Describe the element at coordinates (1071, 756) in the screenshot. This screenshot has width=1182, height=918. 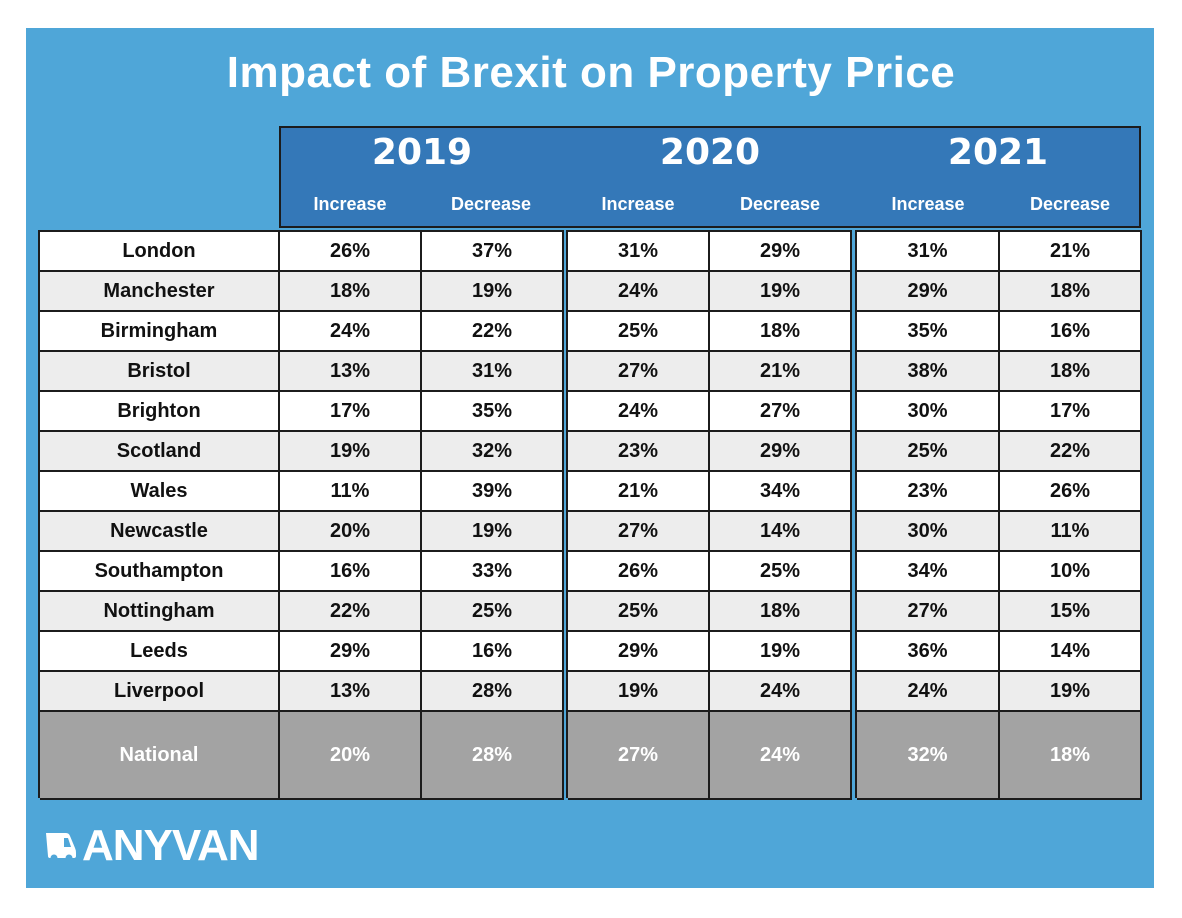
I see `total-cell: 18%` at that location.